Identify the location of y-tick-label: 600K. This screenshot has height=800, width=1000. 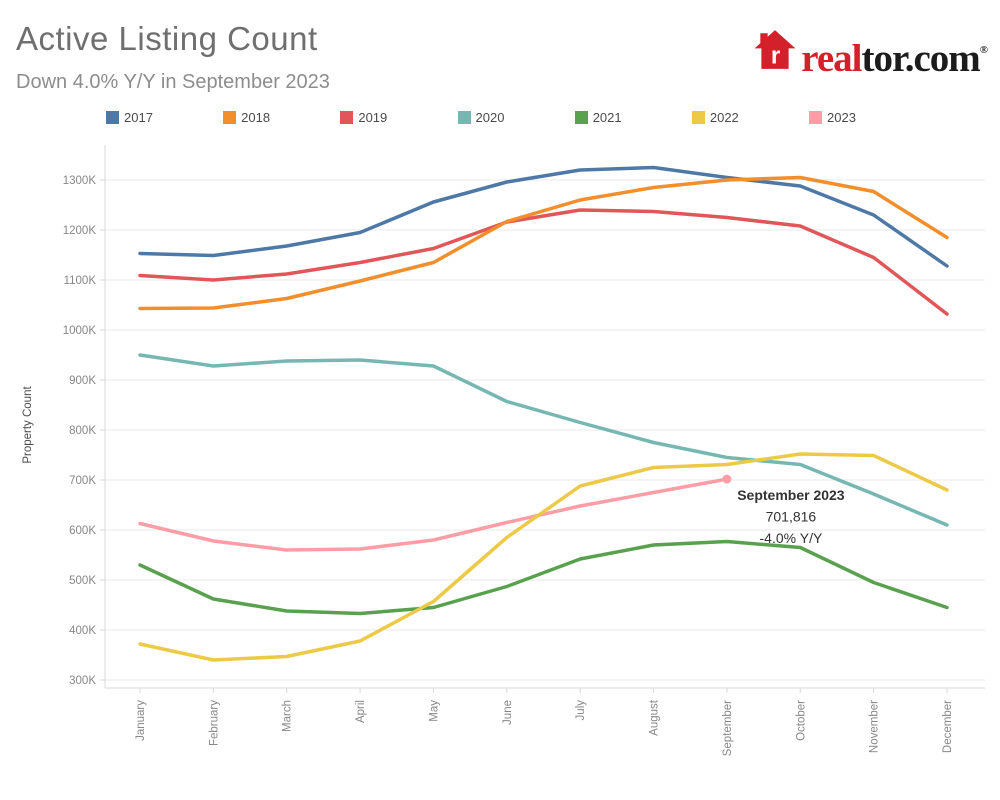
(82, 531).